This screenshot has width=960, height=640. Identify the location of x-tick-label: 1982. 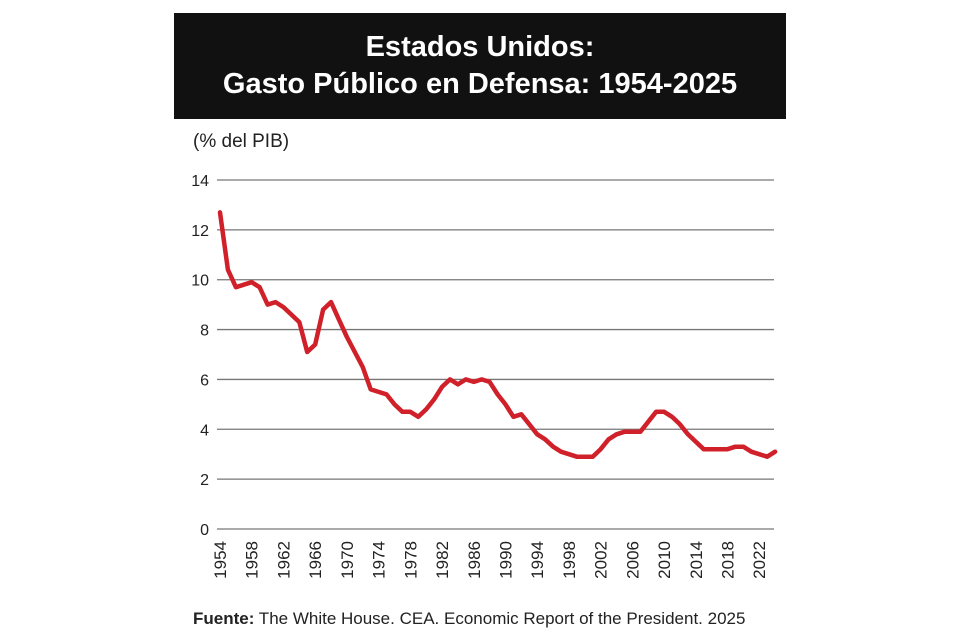
(442, 560).